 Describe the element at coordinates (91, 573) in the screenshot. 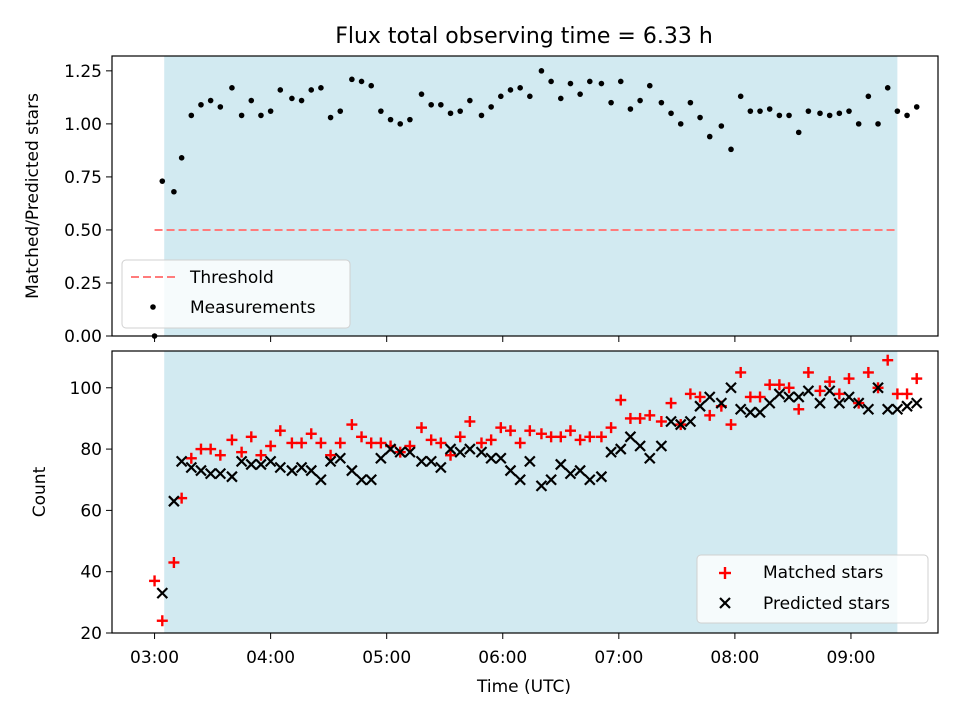

I see `bottom-ytick-label: 40` at that location.